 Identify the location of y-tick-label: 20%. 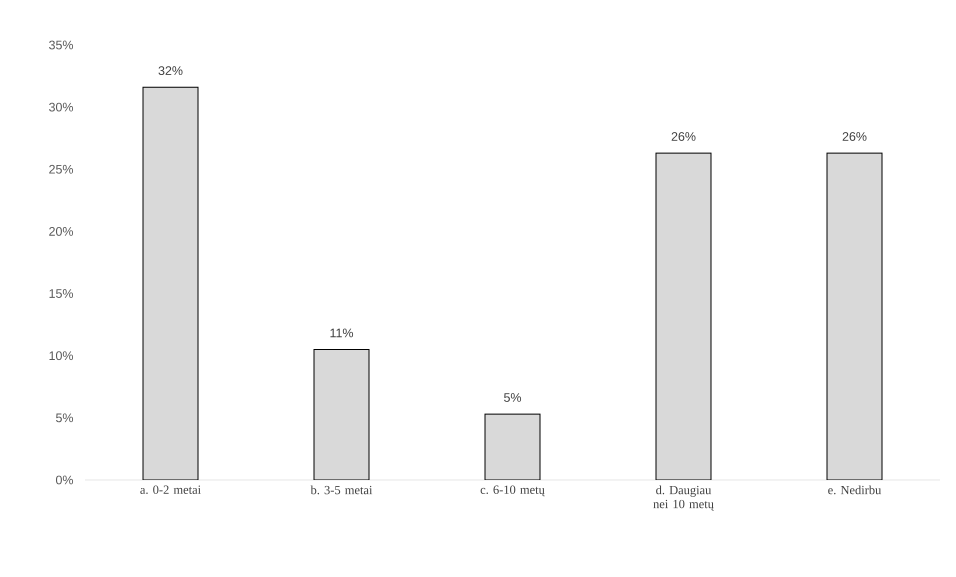
(61, 231).